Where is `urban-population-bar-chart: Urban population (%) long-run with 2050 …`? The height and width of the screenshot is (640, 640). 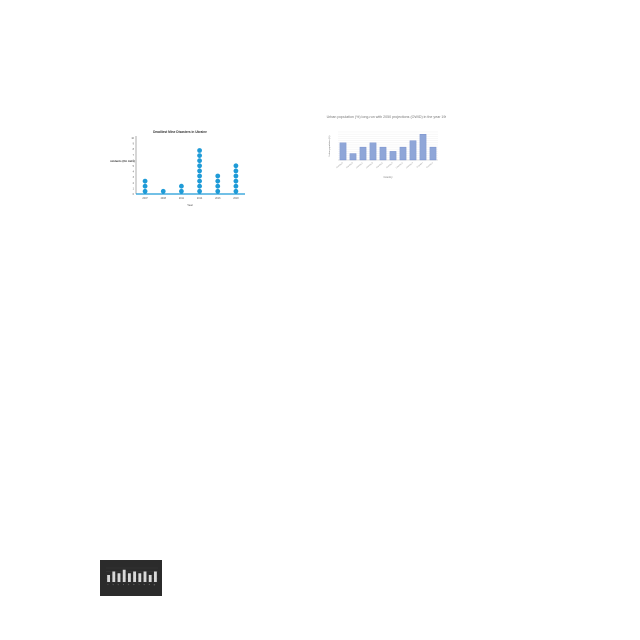 urban-population-bar-chart: Urban population (%) long-run with 2050 … is located at coordinates (386, 147).